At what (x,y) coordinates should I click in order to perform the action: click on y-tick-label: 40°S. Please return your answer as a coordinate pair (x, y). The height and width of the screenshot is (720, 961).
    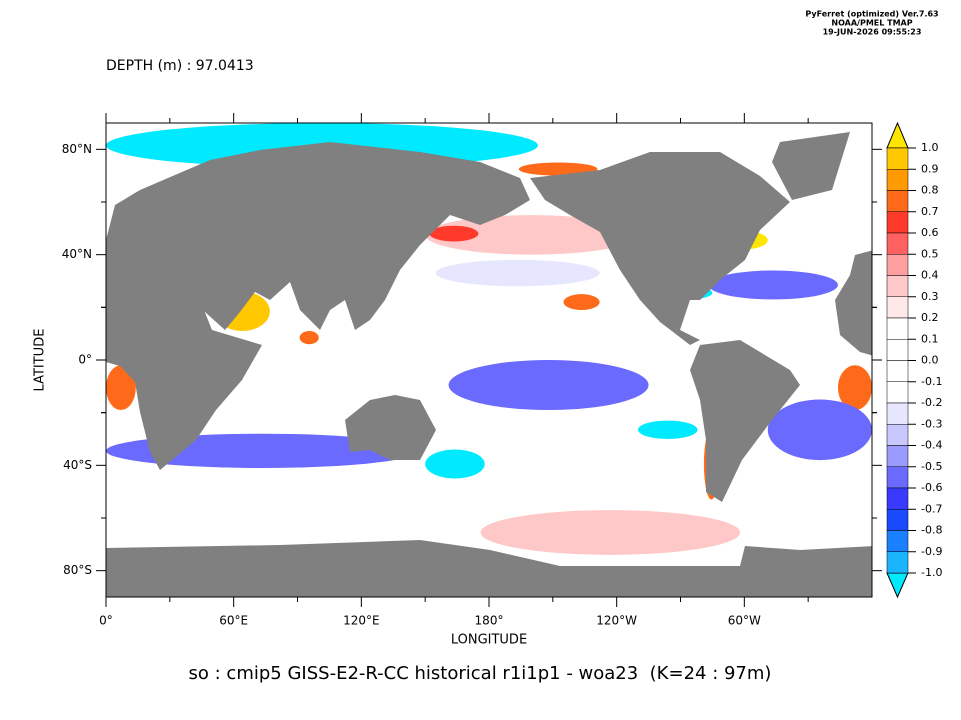
    Looking at the image, I should click on (77, 465).